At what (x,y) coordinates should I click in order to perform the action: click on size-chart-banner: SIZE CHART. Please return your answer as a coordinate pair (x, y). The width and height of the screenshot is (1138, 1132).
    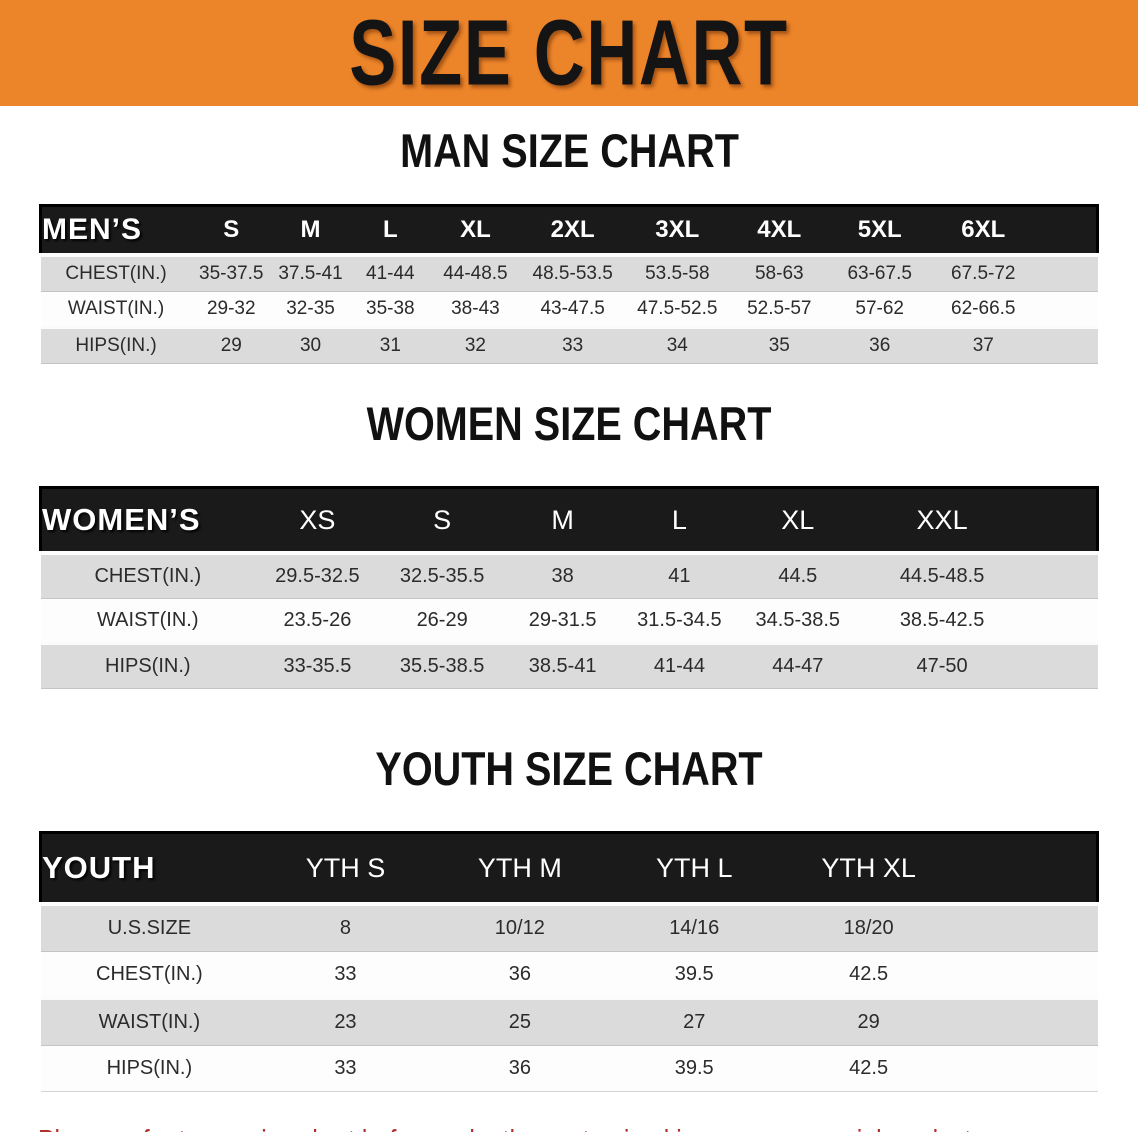
    Looking at the image, I should click on (569, 53).